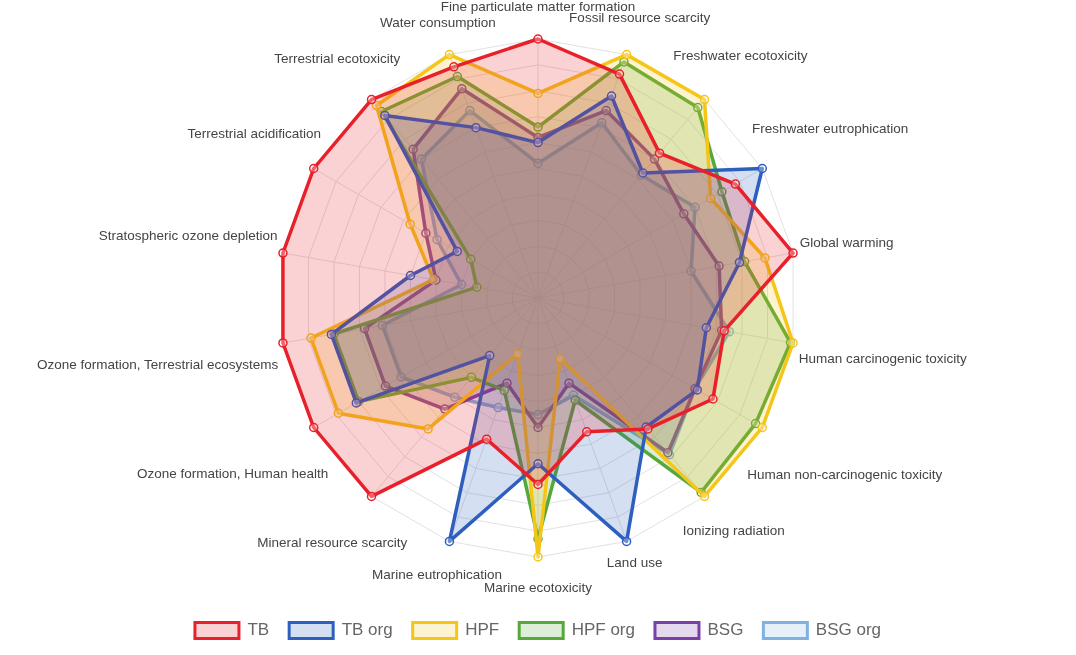 The width and height of the screenshot is (1076, 655). I want to click on legend-label: TB, so click(258, 630).